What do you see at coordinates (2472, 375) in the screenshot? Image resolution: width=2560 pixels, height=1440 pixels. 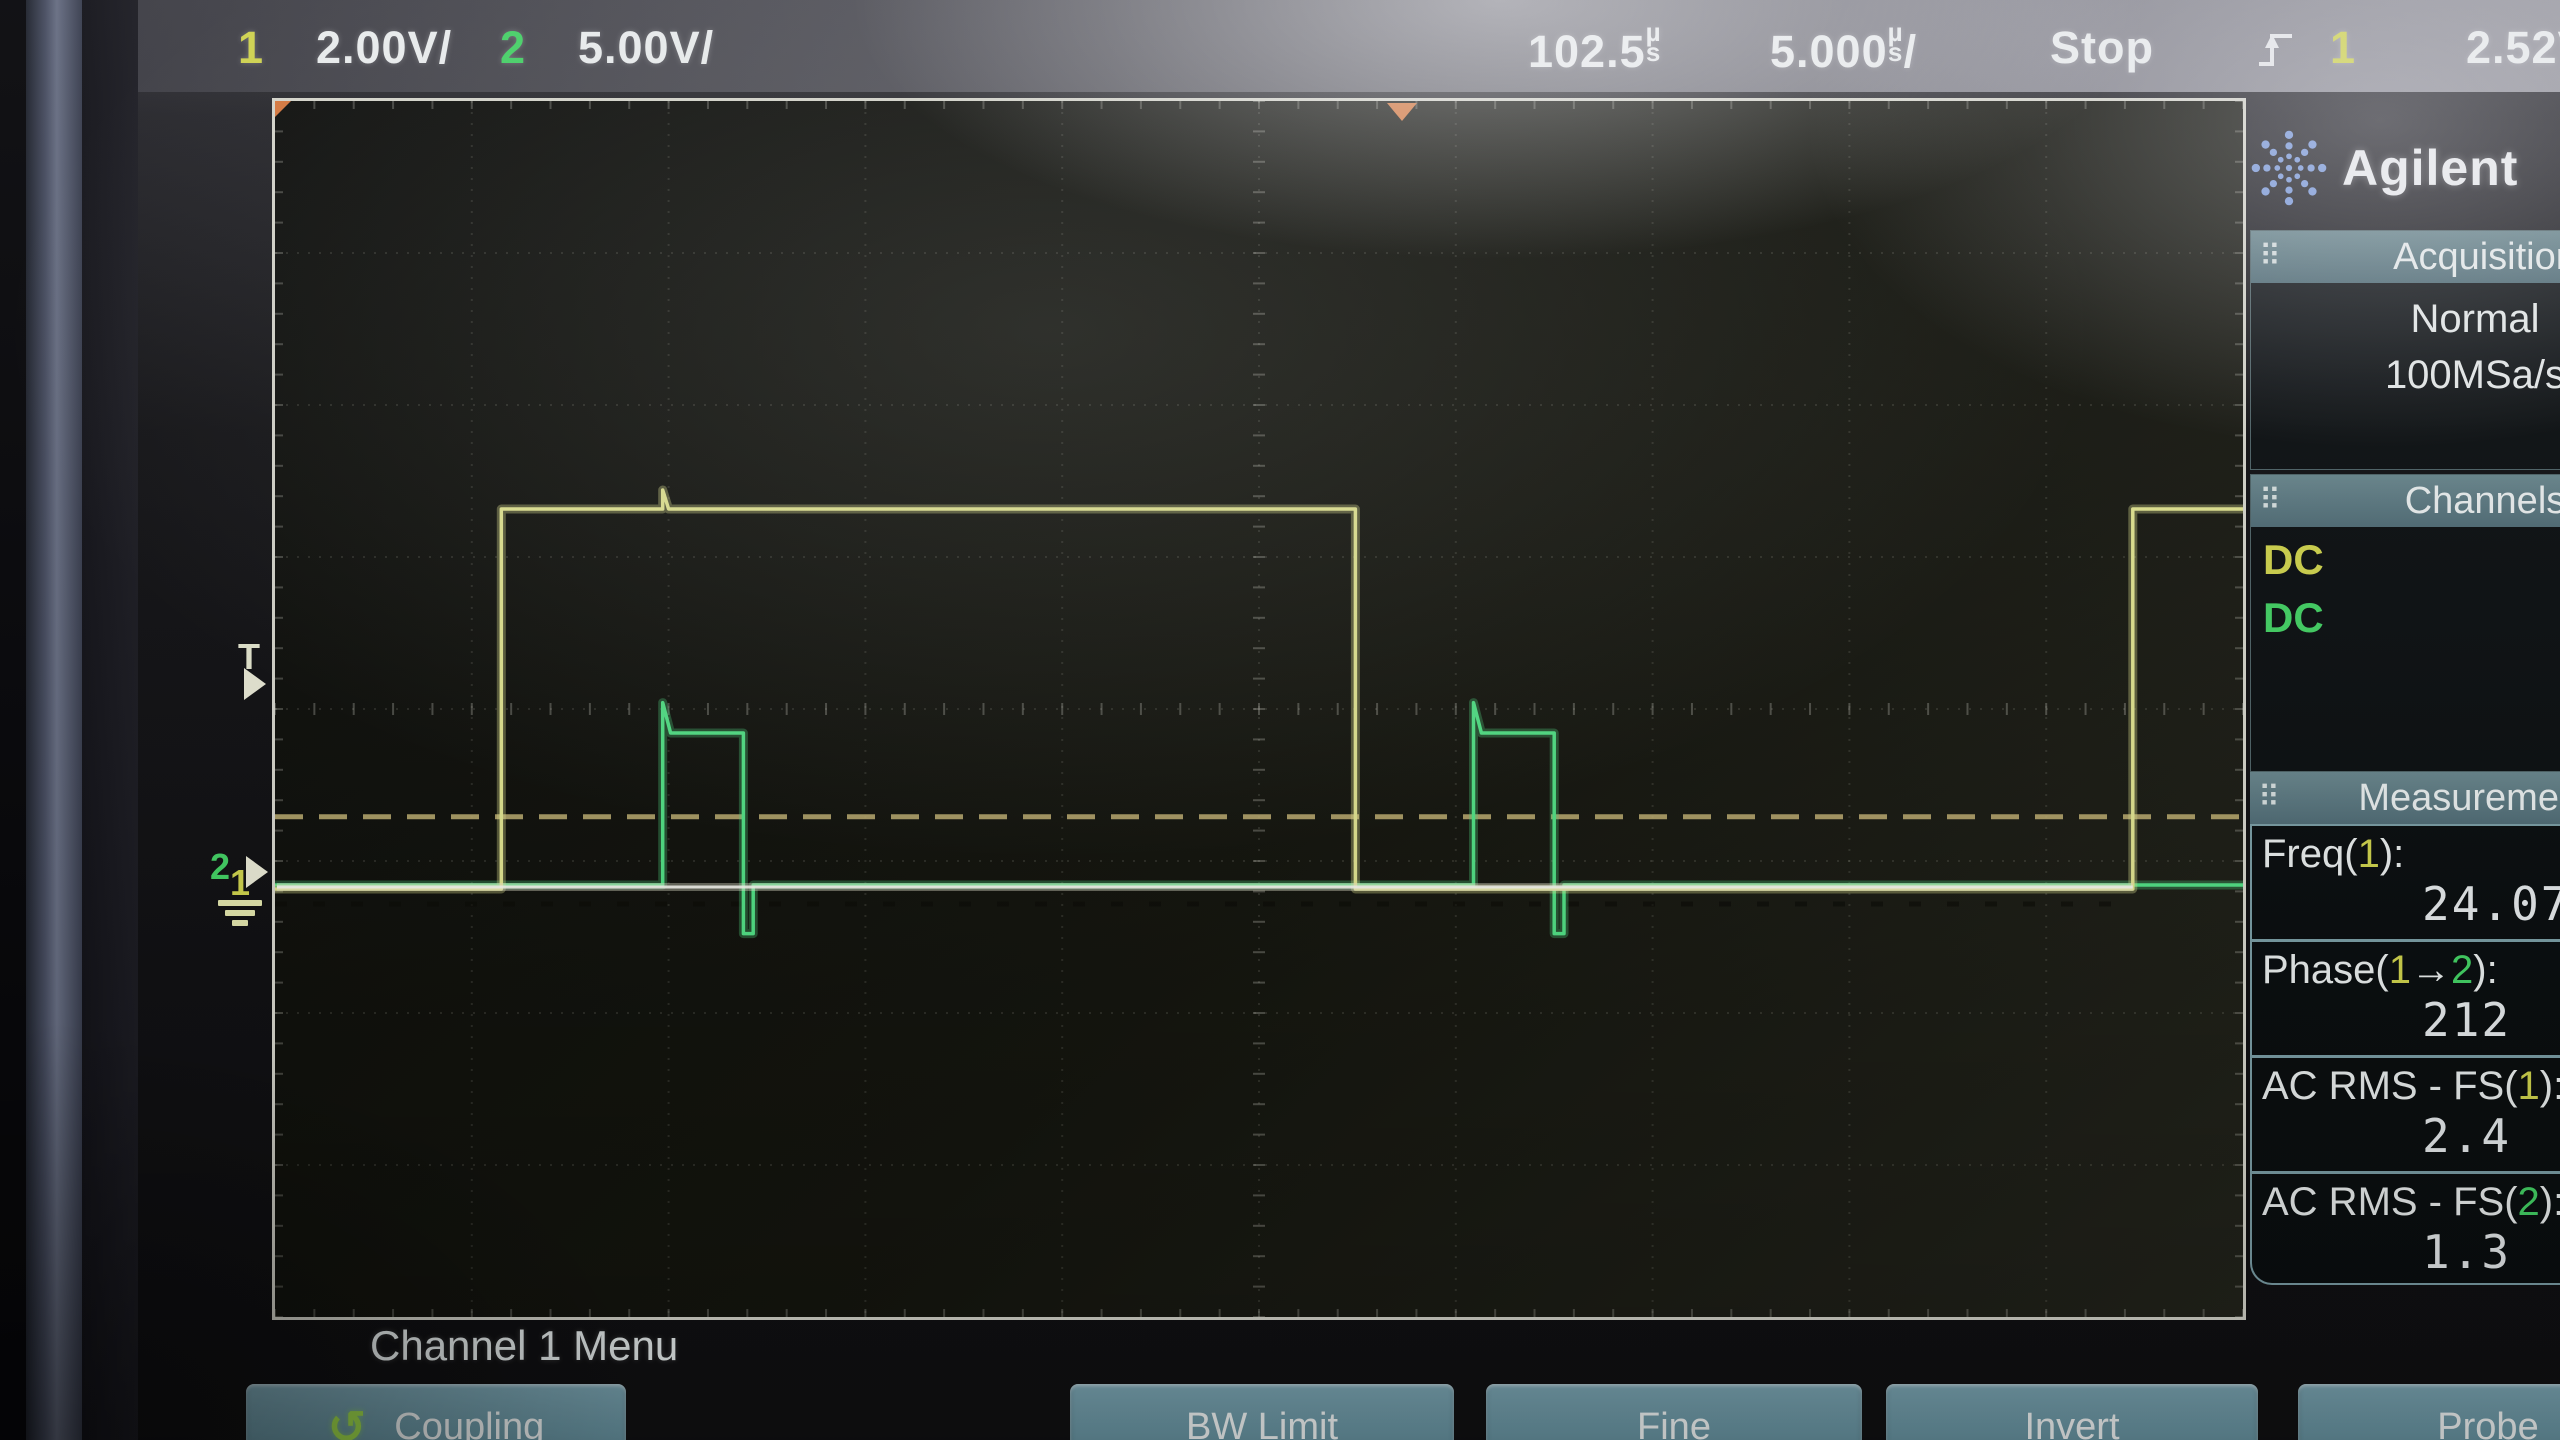 I see `sample-rate: 100MSa/s` at bounding box center [2472, 375].